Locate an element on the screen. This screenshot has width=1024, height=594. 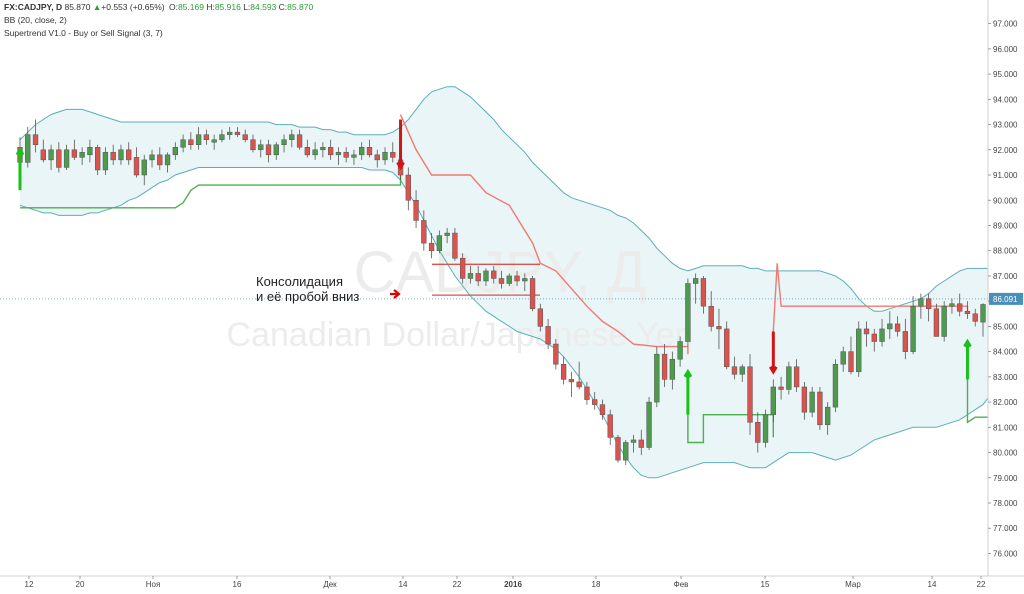
y-tick-label: 80.000 is located at coordinates (1005, 453).